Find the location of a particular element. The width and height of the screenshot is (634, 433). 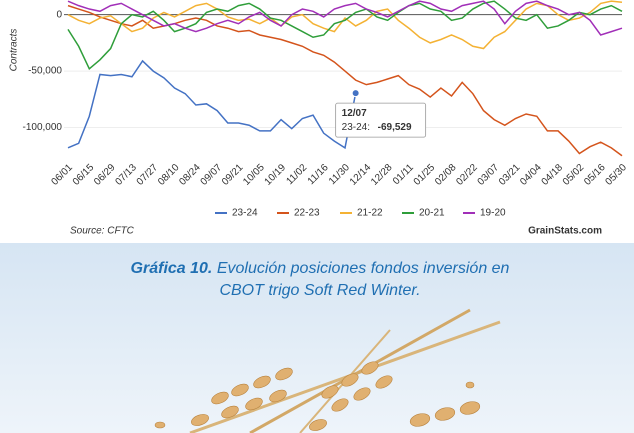

legend-label: 19-20 is located at coordinates (493, 213).